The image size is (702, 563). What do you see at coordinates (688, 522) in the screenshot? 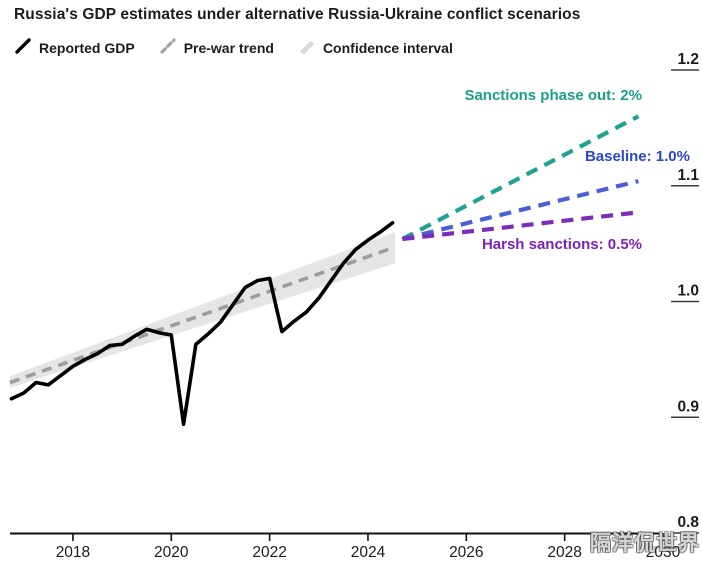
I see `y-tick-label: 0.8` at bounding box center [688, 522].